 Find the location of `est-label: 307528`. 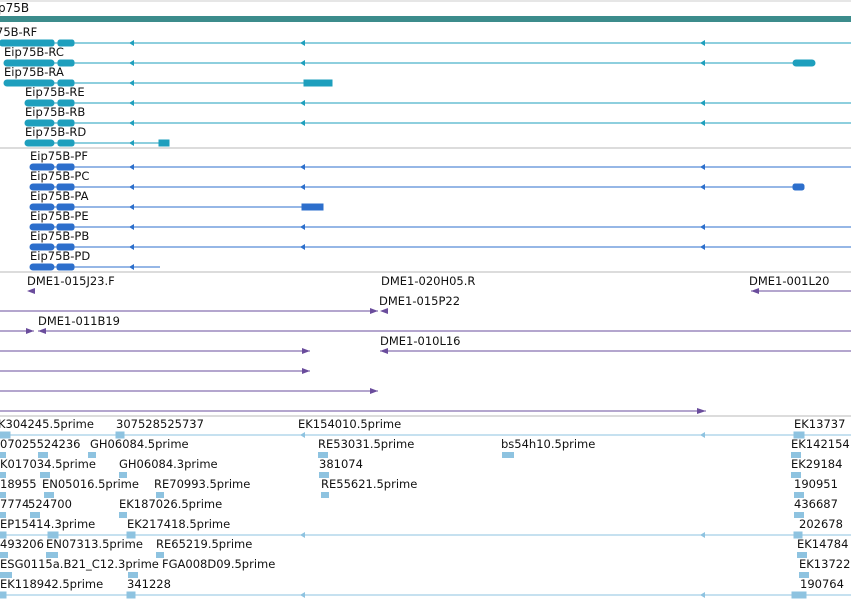

est-label: 307528 is located at coordinates (138, 424).